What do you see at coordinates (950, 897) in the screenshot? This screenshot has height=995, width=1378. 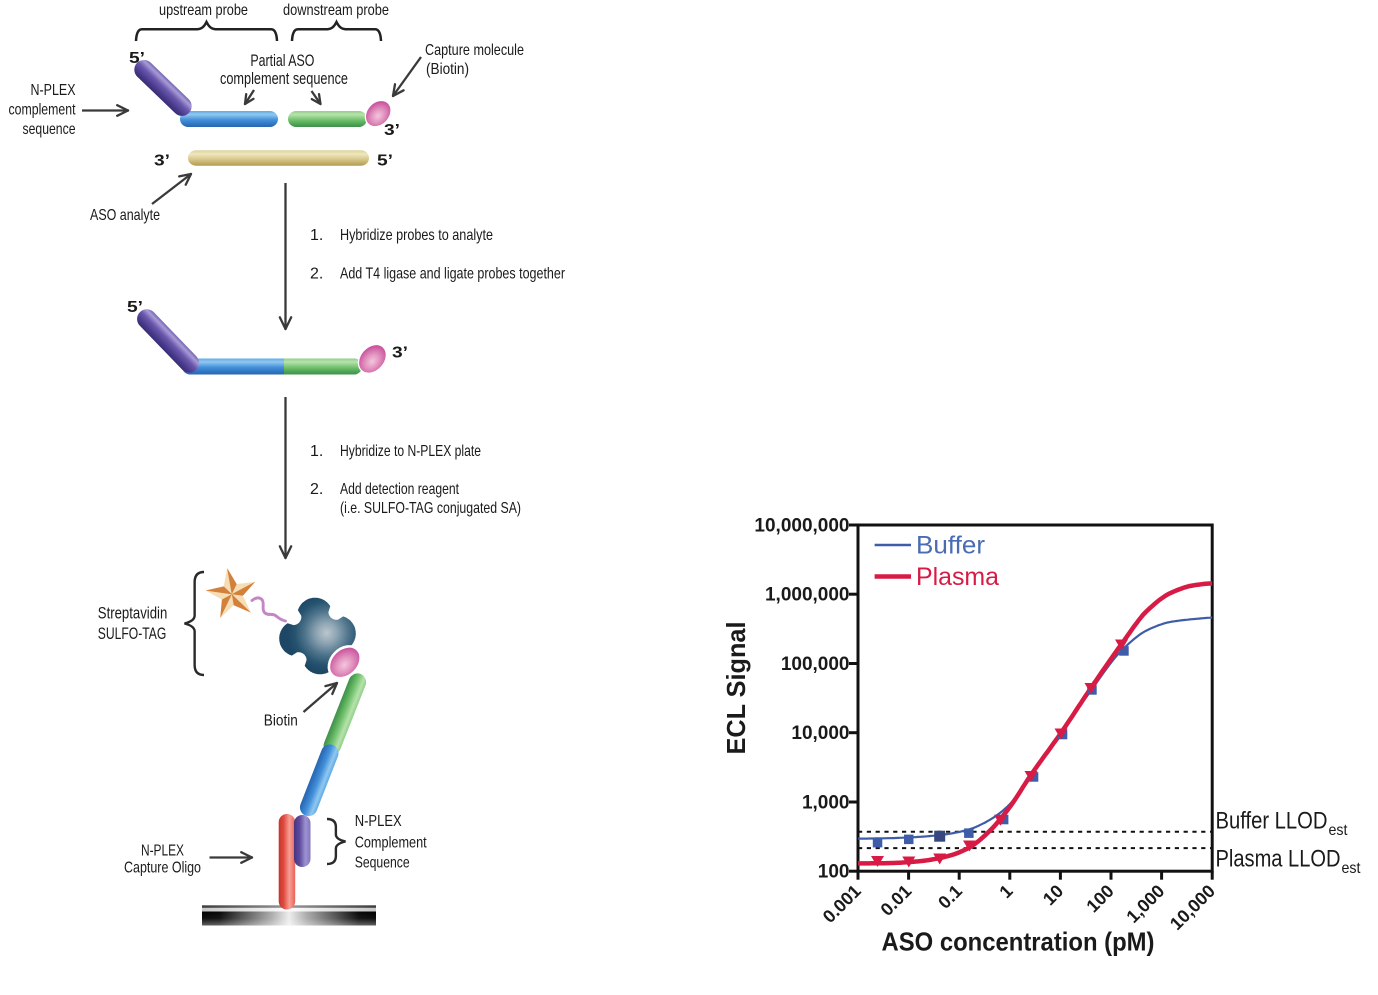 I see `svg-text: 0.1` at bounding box center [950, 897].